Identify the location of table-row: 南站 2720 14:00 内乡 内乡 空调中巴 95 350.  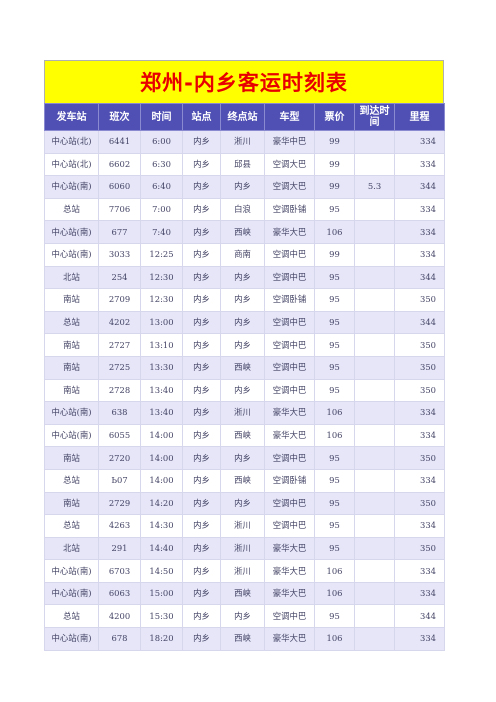
(244, 458).